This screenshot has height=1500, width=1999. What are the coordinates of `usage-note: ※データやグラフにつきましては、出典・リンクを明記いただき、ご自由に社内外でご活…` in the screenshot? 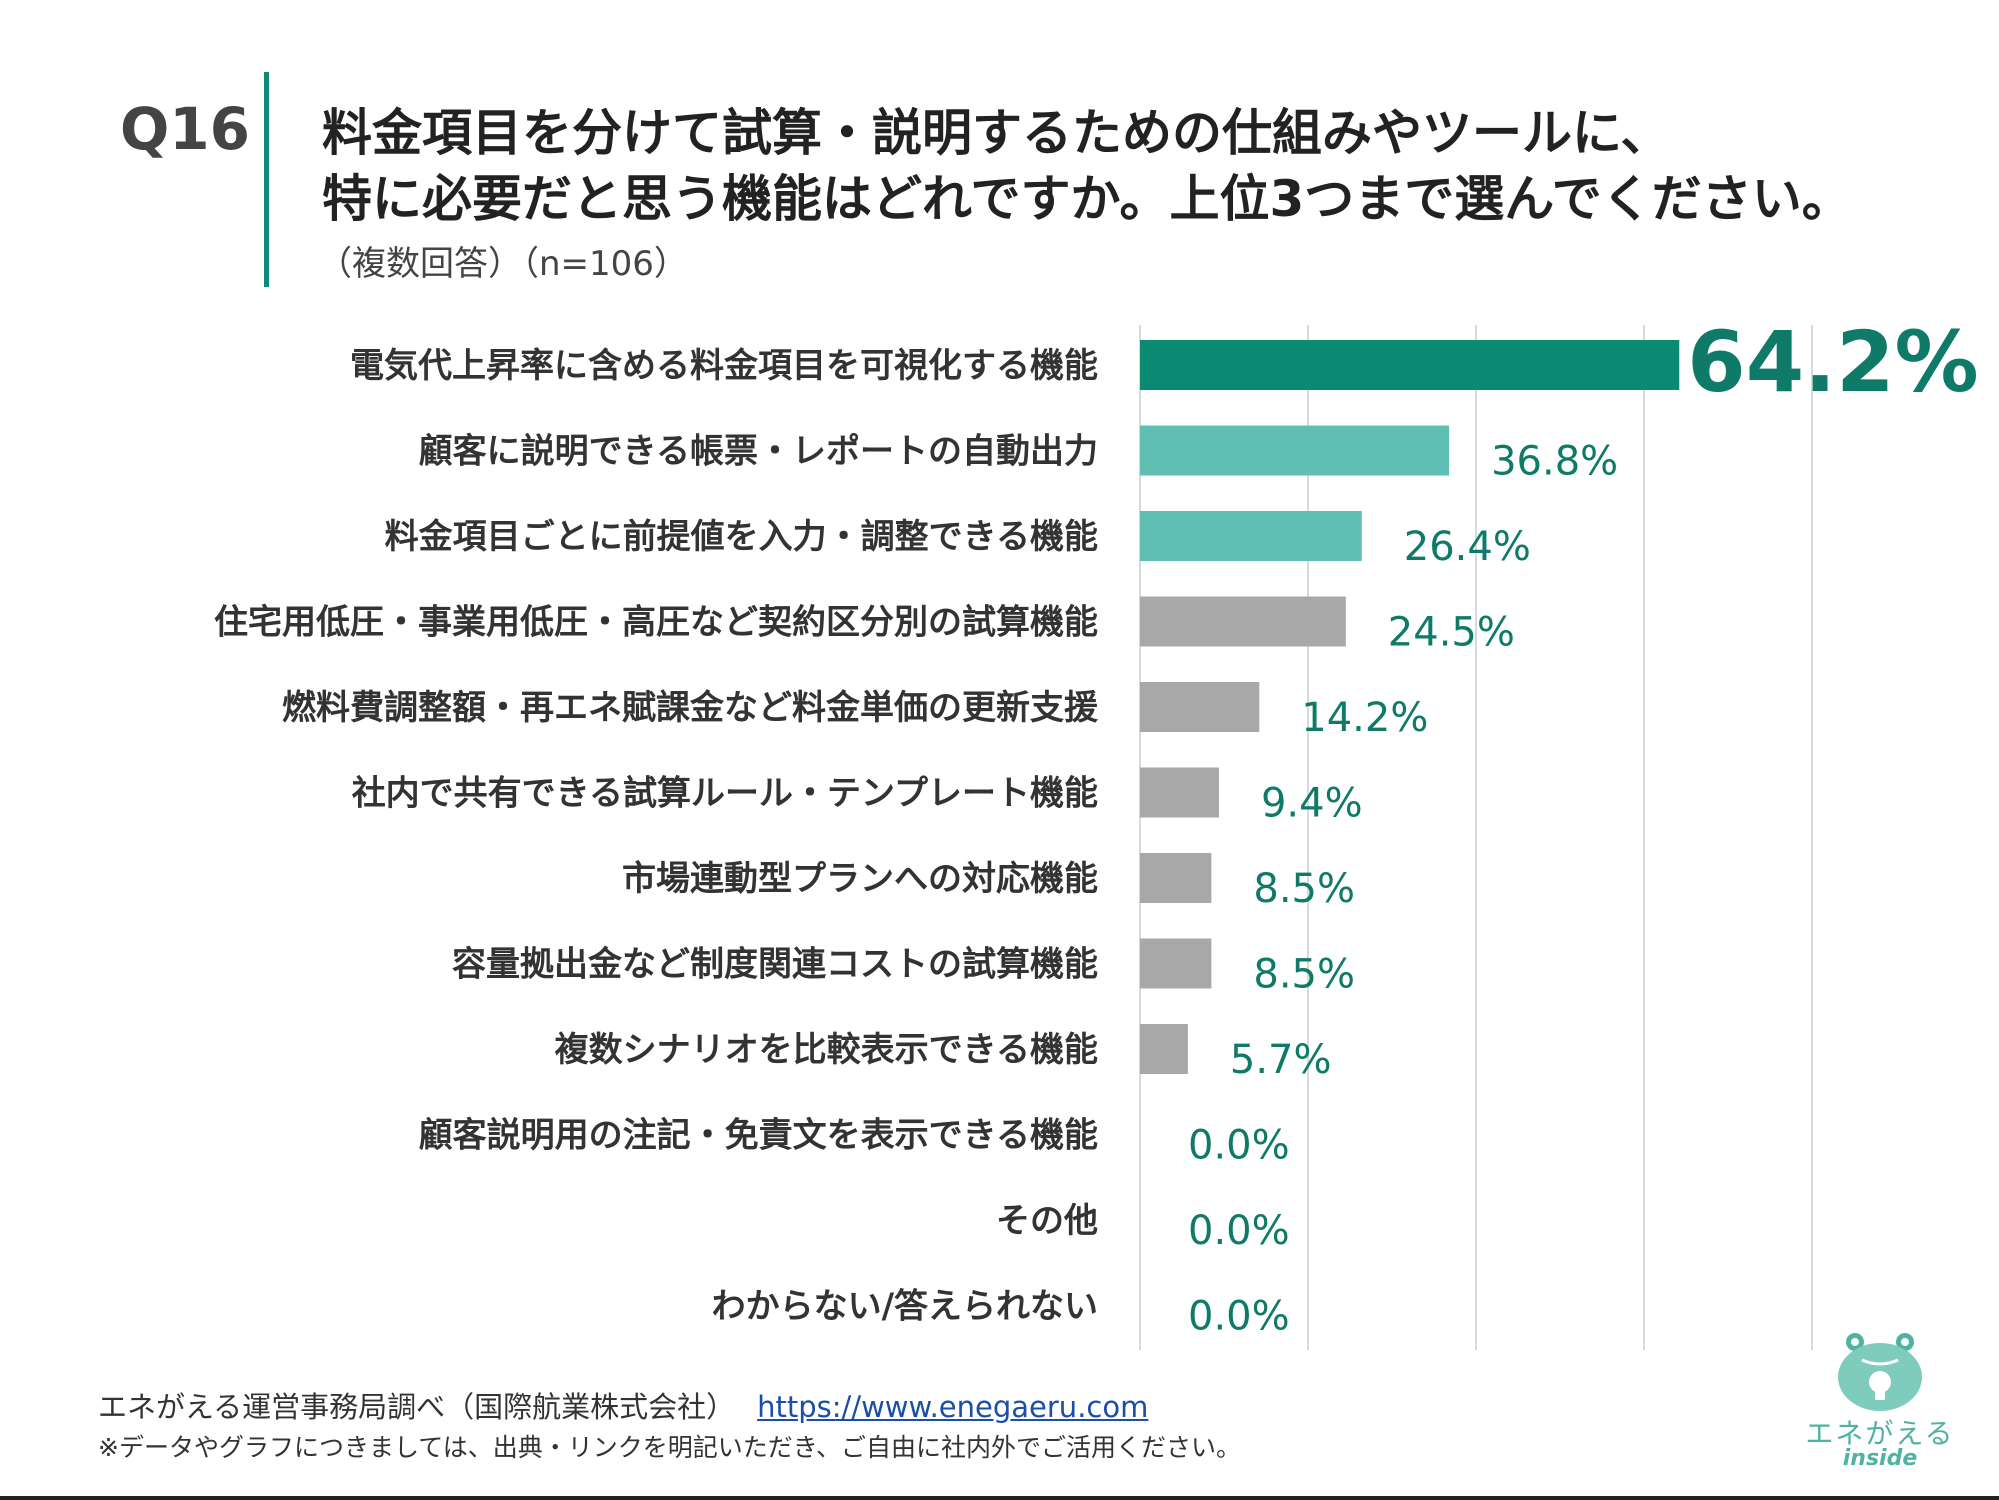 It's located at (669, 1447).